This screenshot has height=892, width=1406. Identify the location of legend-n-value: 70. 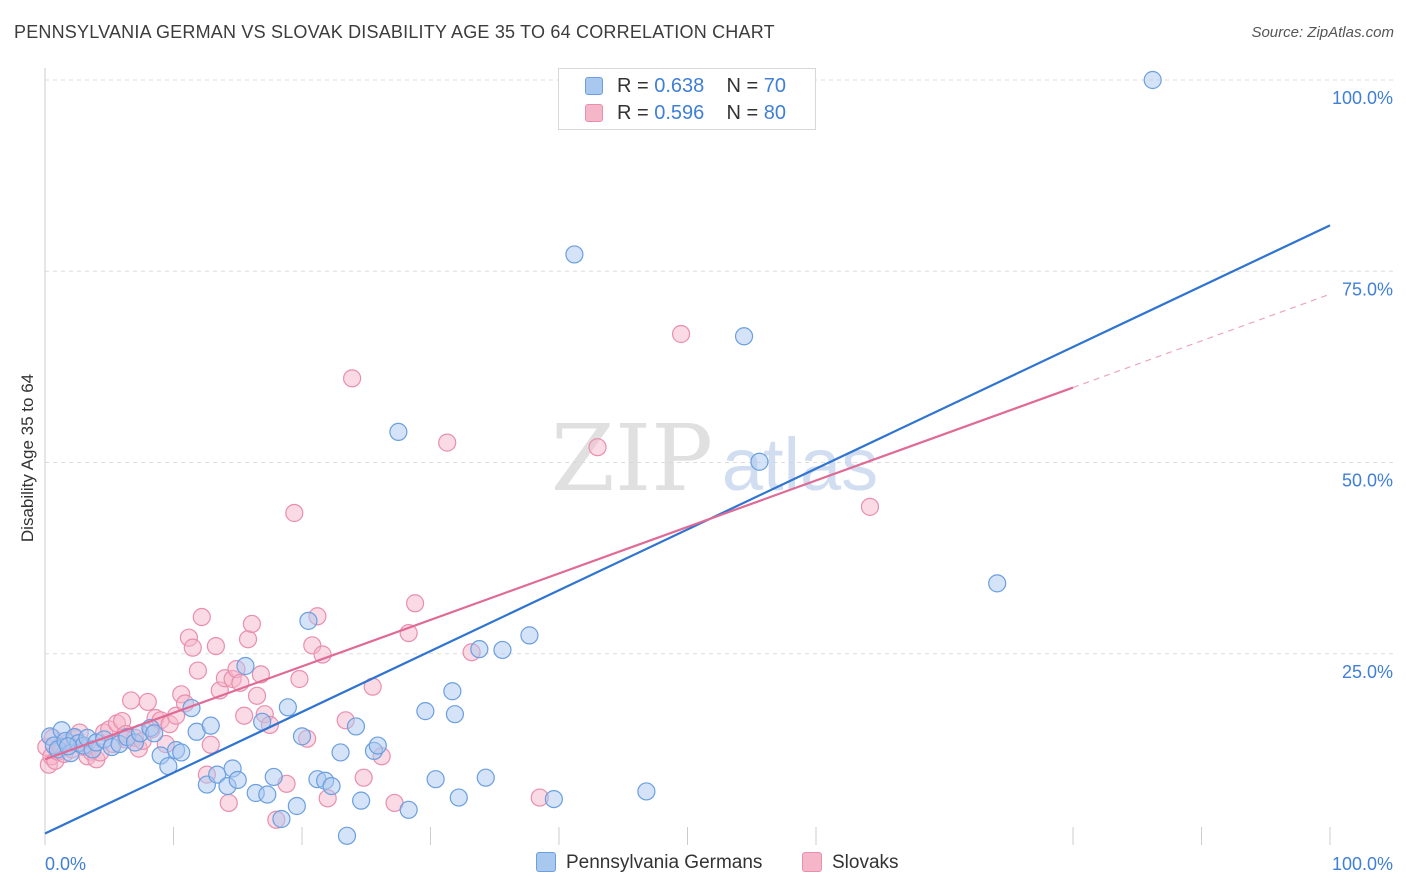
(775, 86).